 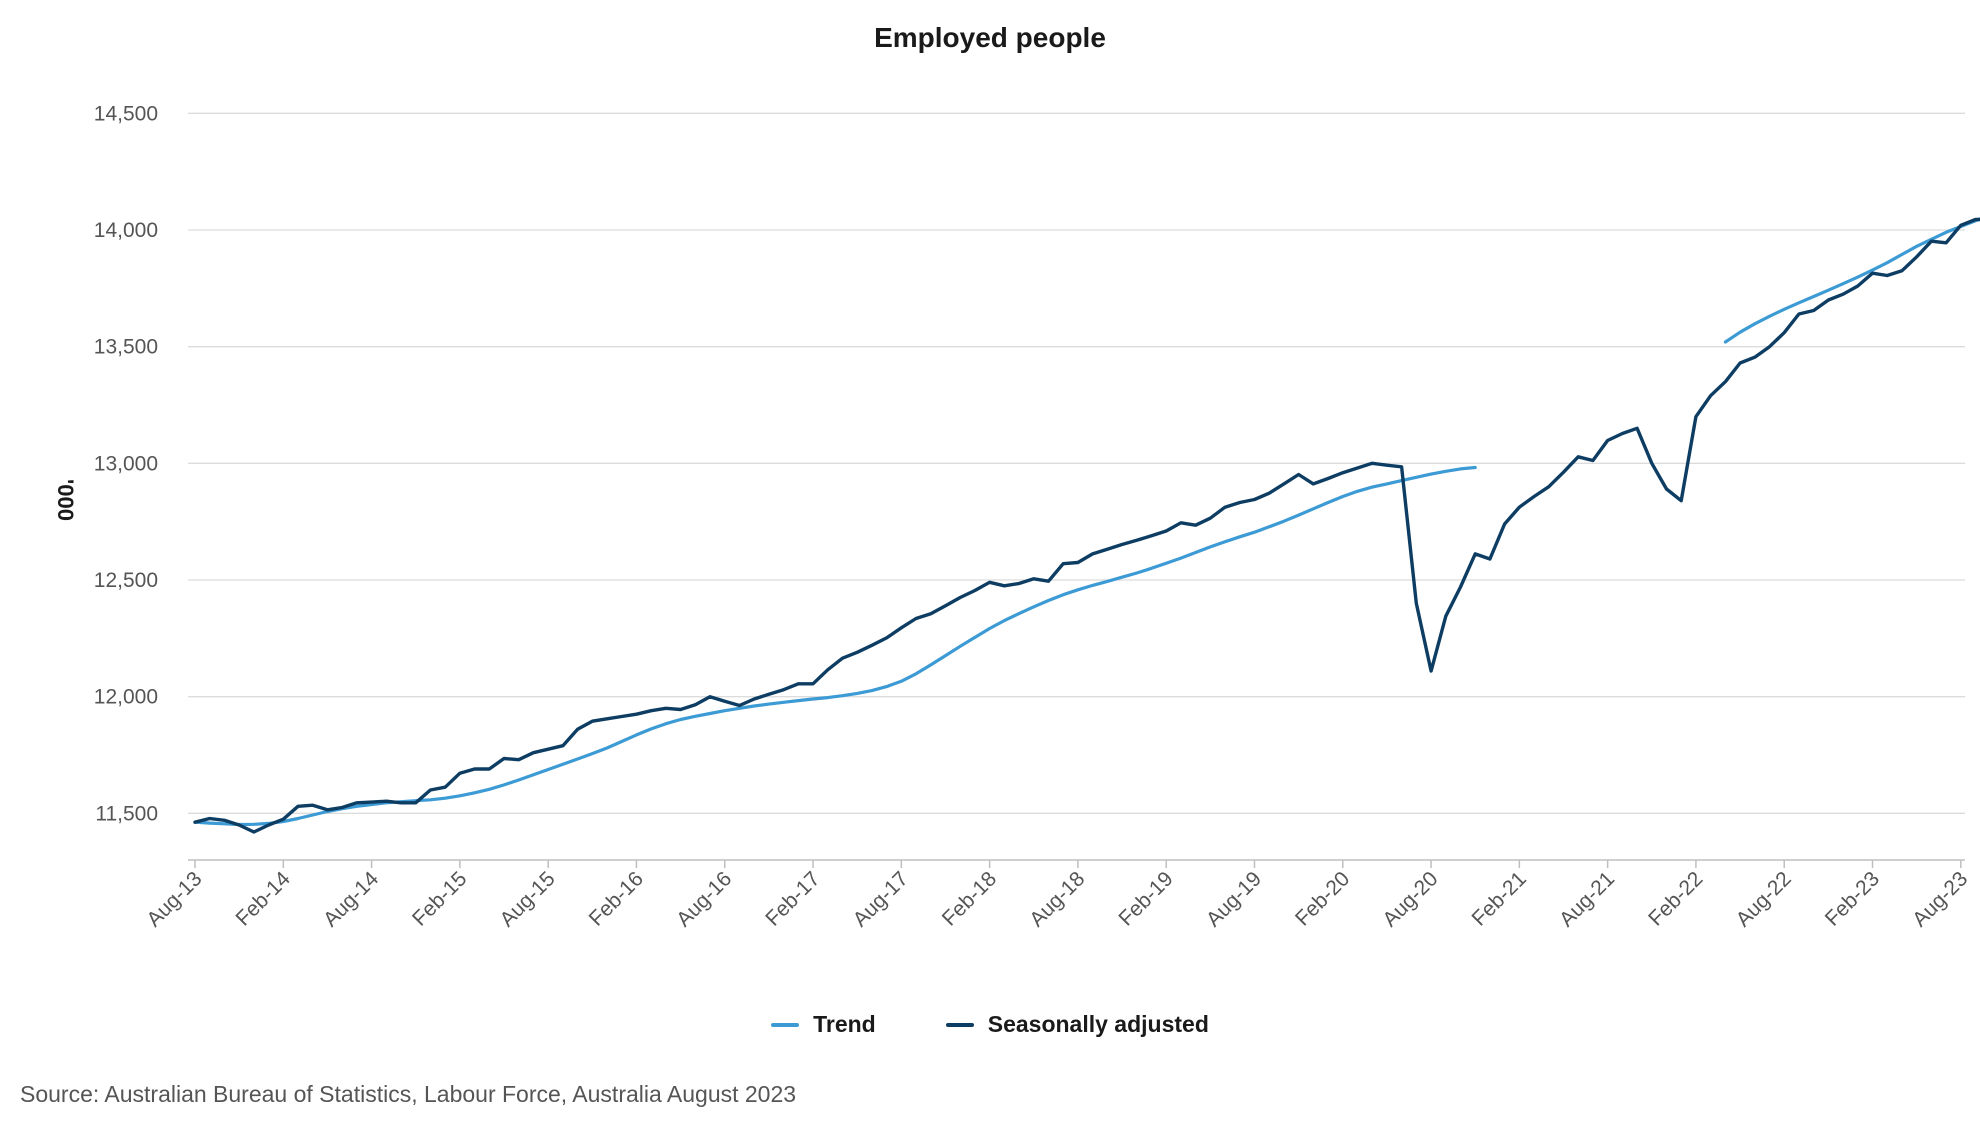 What do you see at coordinates (792, 898) in the screenshot?
I see `x-tick-label: Feb-17` at bounding box center [792, 898].